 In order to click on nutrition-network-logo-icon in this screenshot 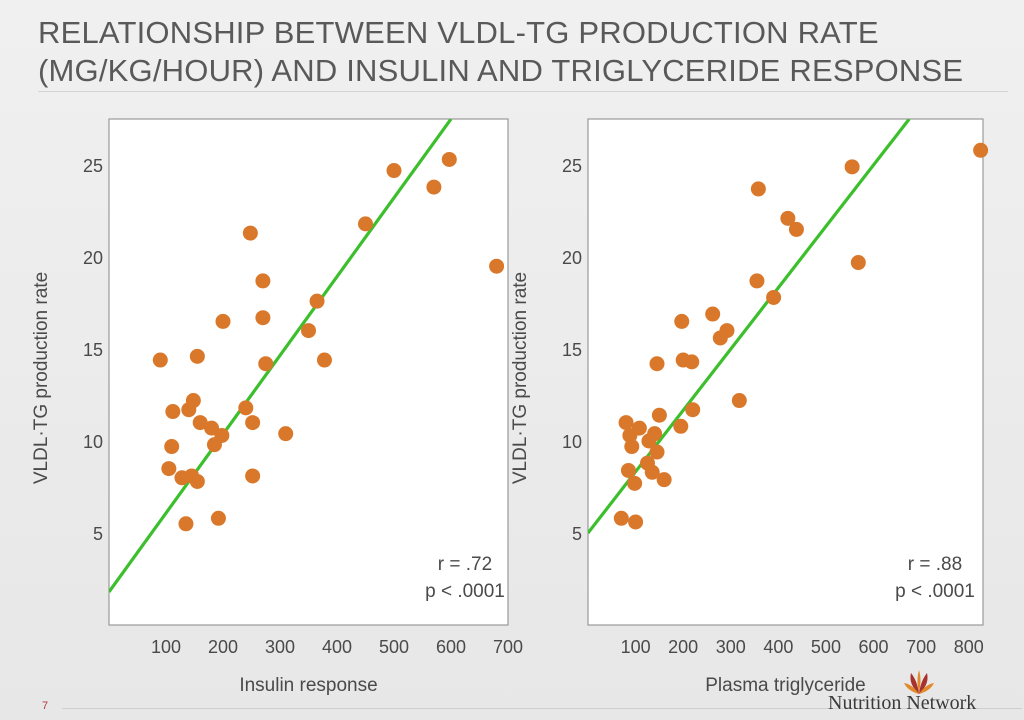, I will do `click(919, 682)`.